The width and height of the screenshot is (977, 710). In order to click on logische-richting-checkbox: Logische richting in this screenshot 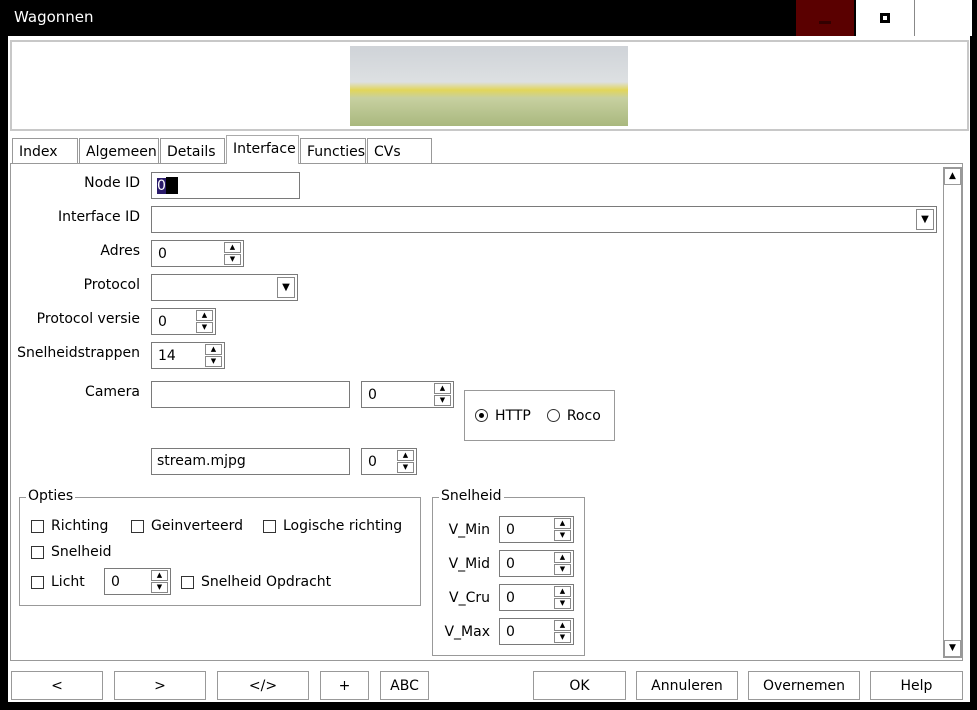, I will do `click(332, 526)`.